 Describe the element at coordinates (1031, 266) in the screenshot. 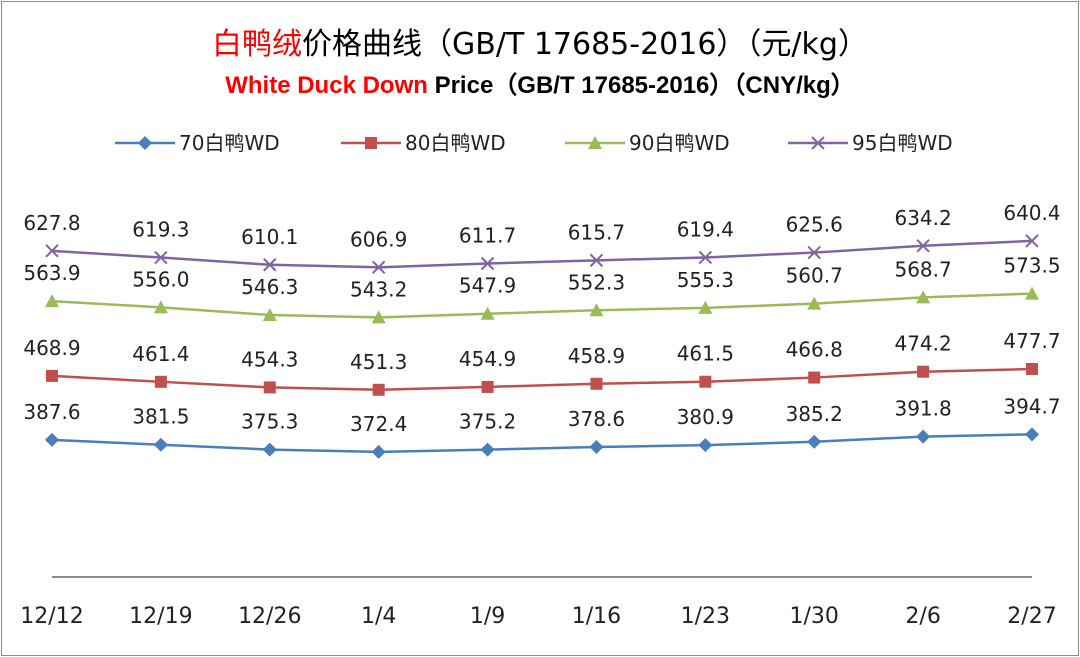

I see `data-label: 573.5` at that location.